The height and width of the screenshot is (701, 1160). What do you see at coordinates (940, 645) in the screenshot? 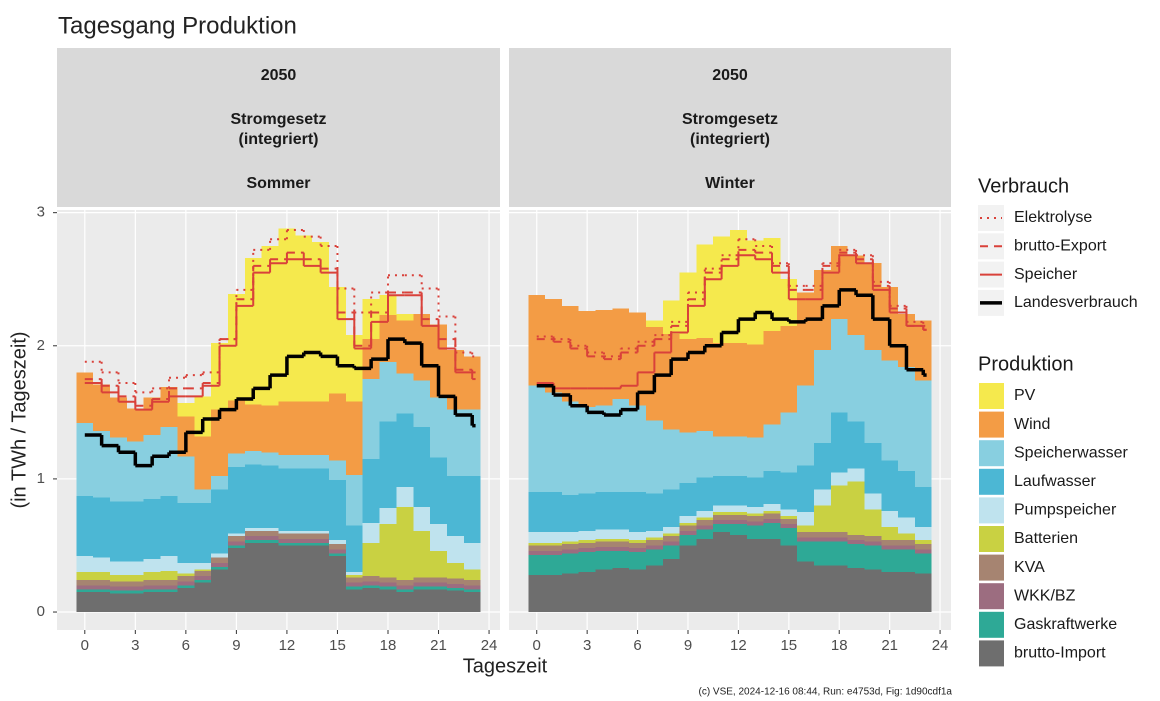
I see `x-tick-label: 24` at bounding box center [940, 645].